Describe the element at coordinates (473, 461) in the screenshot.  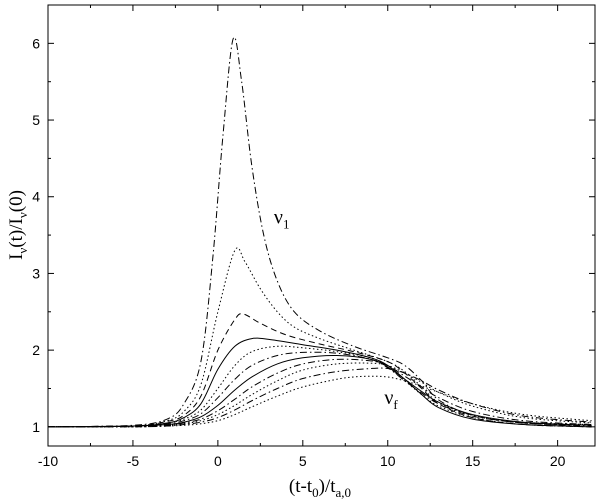
I see `x-tick-label: 15` at that location.